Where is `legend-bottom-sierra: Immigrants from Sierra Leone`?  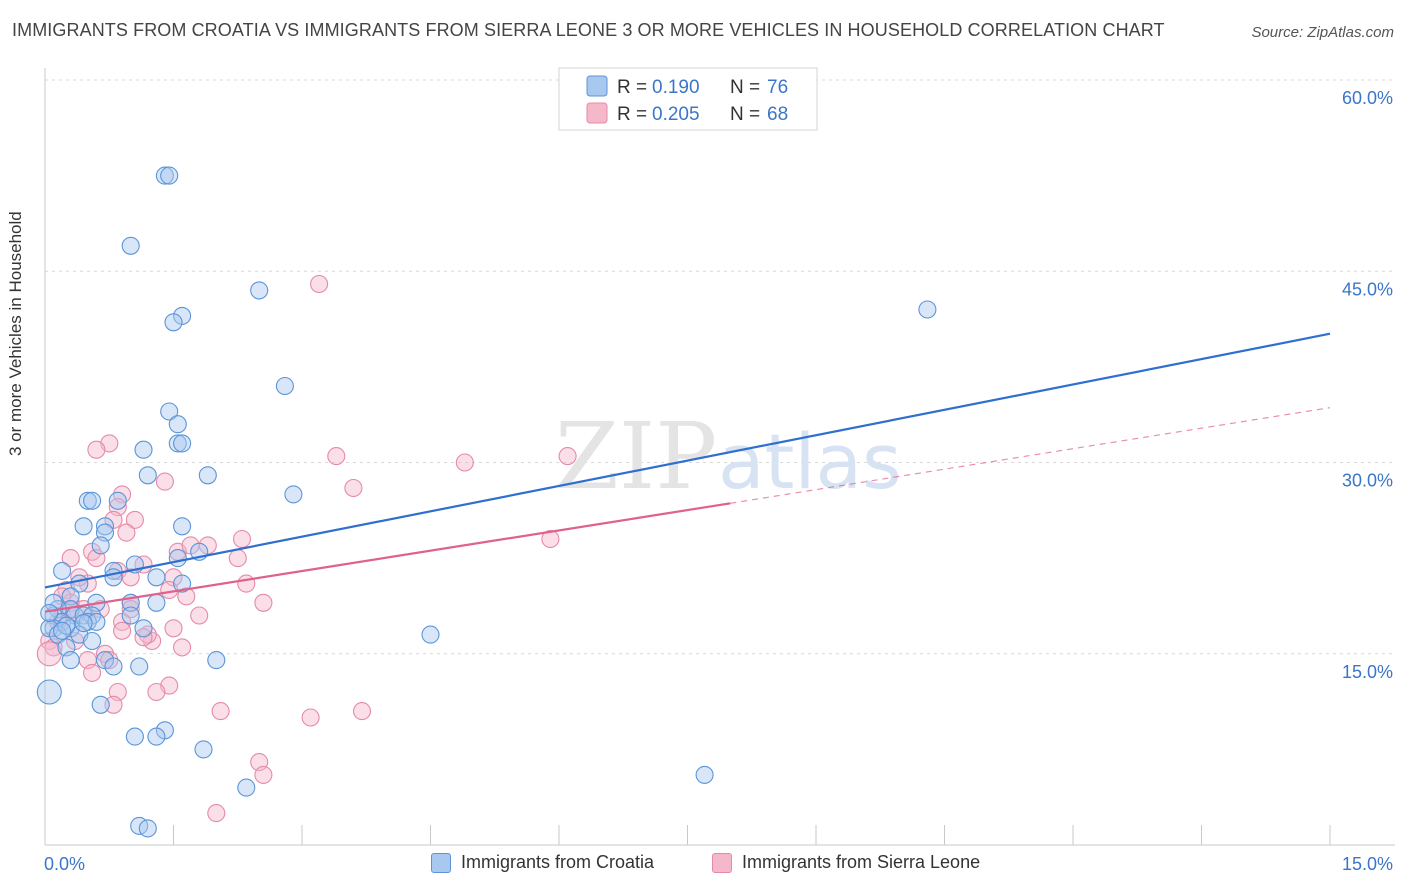 legend-bottom-sierra: Immigrants from Sierra Leone is located at coordinates (846, 862).